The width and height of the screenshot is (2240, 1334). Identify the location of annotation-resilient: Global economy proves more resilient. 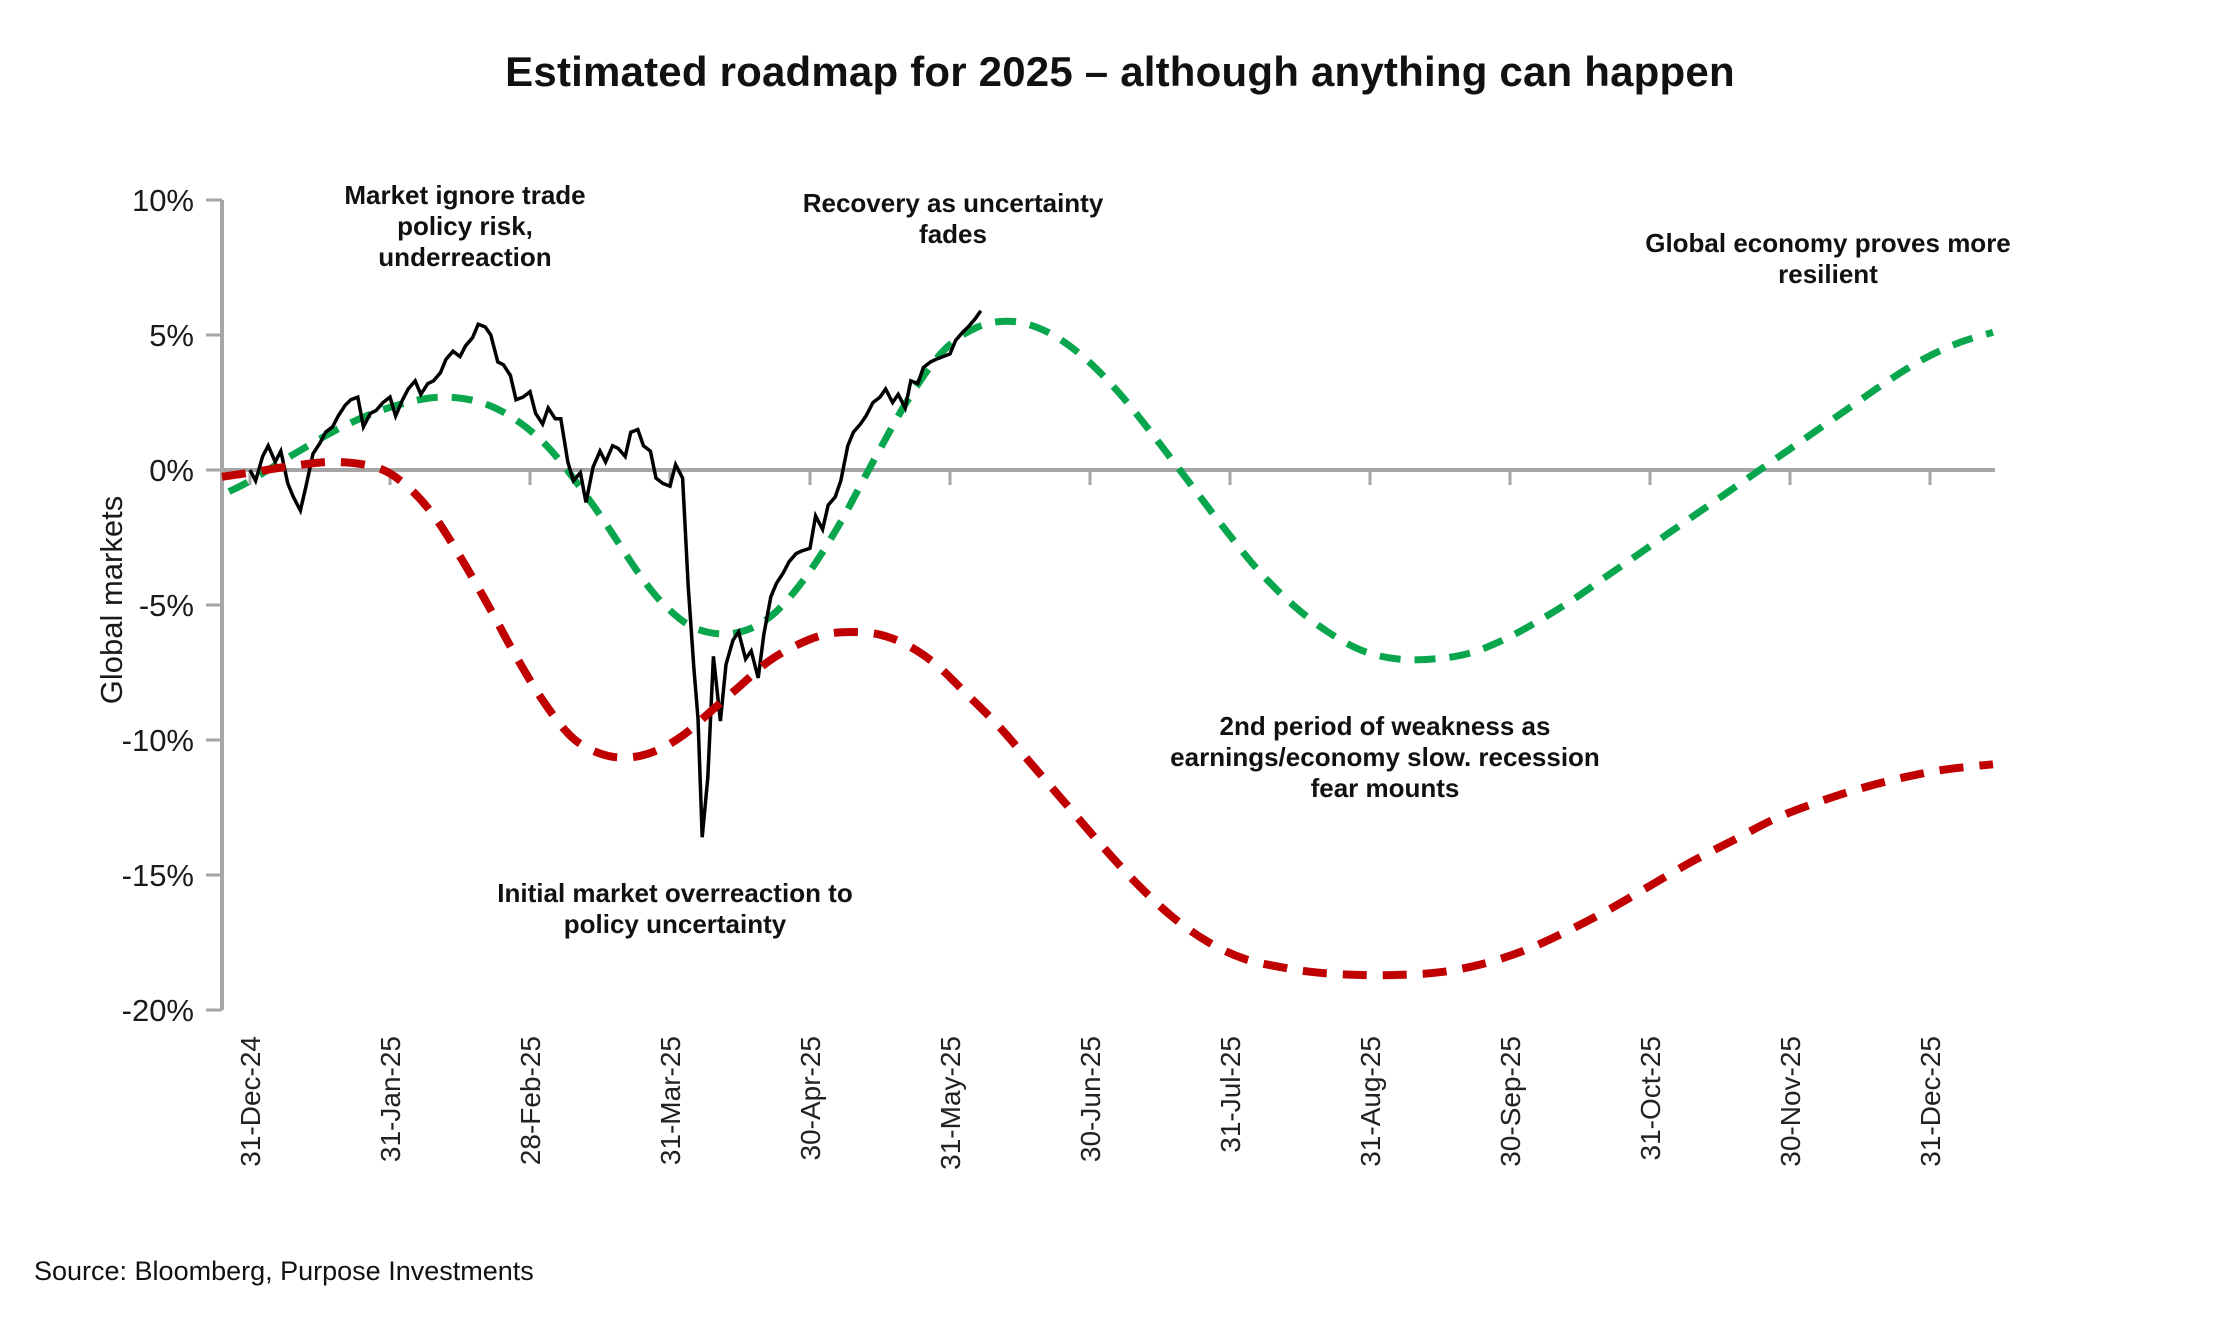
(1828, 259).